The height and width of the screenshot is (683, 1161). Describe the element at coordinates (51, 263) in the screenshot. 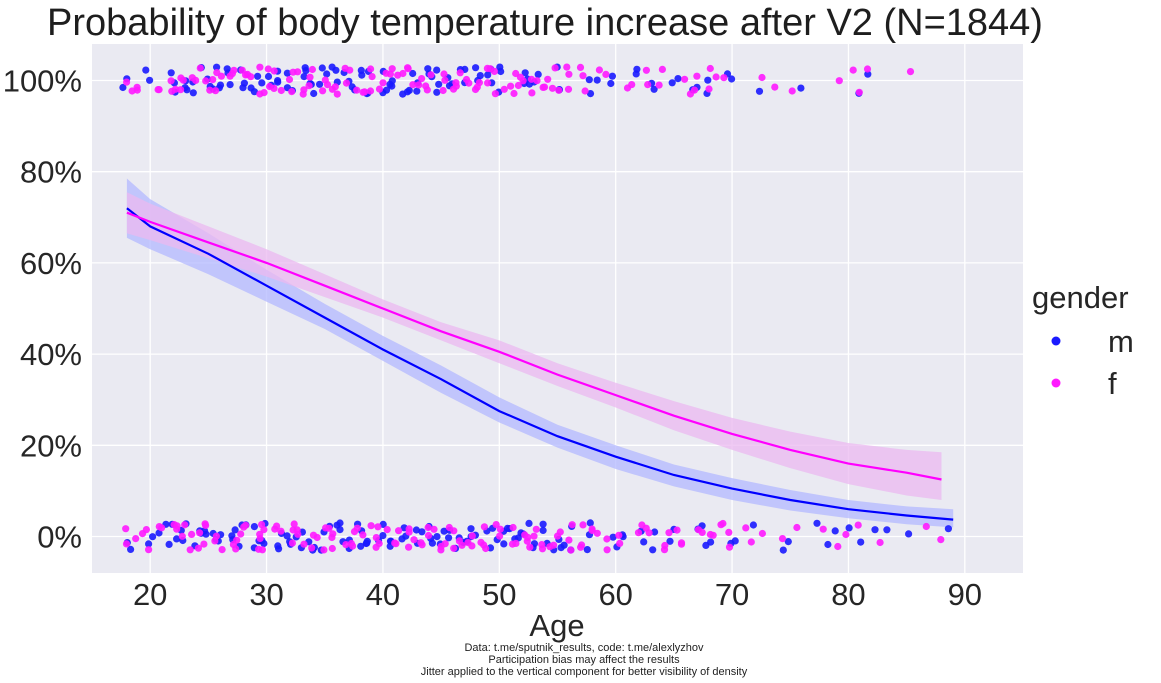

I see `y-tick-label: 60%` at that location.